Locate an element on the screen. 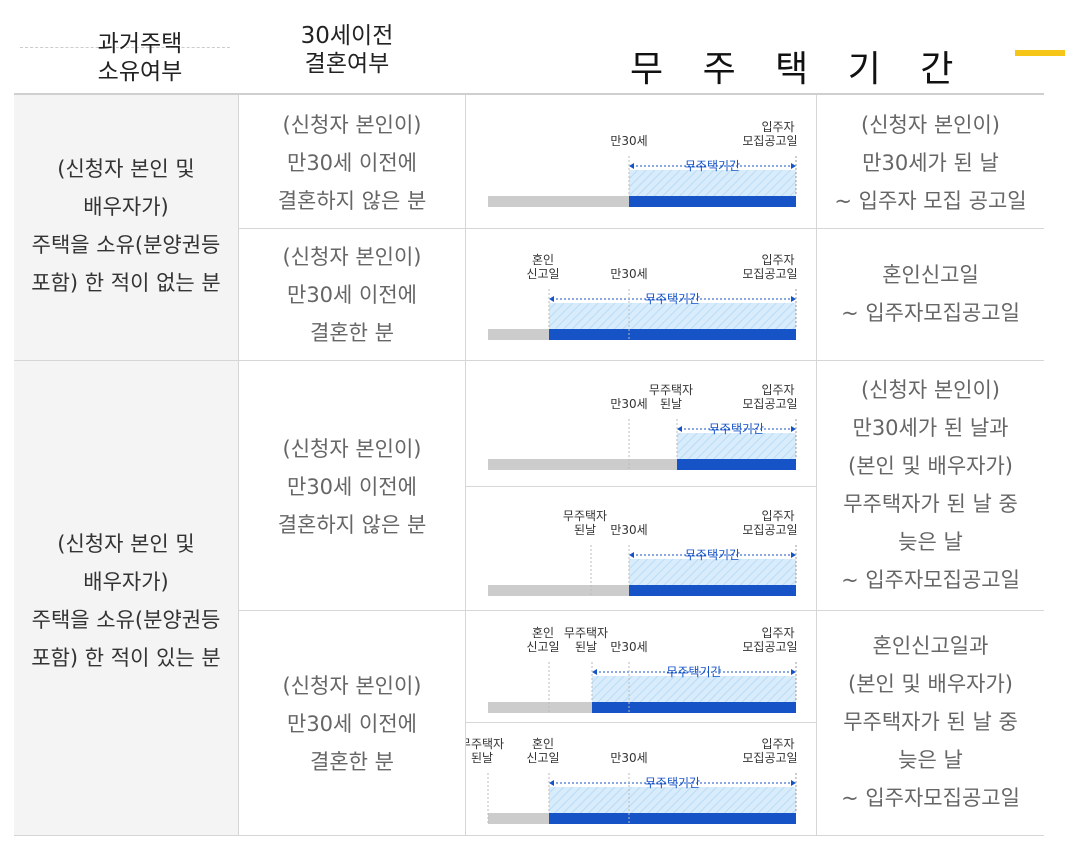  grid-hline-group is located at coordinates (529, 360).